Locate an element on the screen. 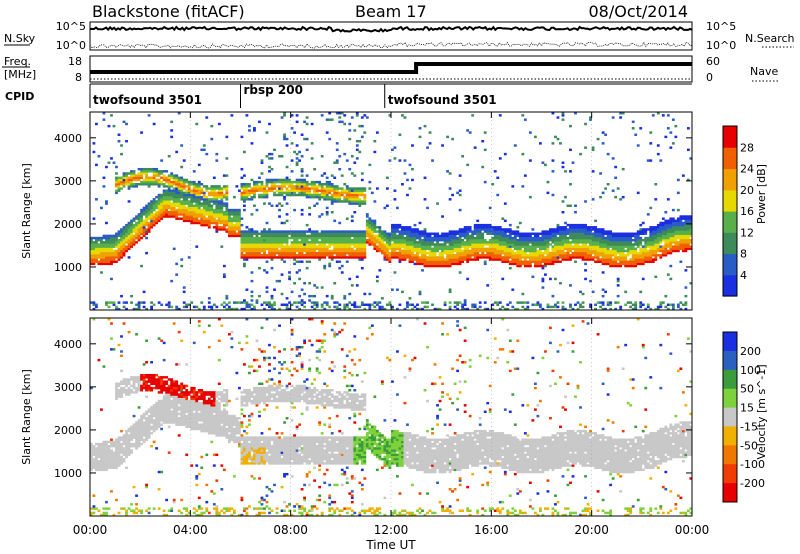 This screenshot has width=800, height=554. date-label: 08/Oct/2014 is located at coordinates (638, 11).